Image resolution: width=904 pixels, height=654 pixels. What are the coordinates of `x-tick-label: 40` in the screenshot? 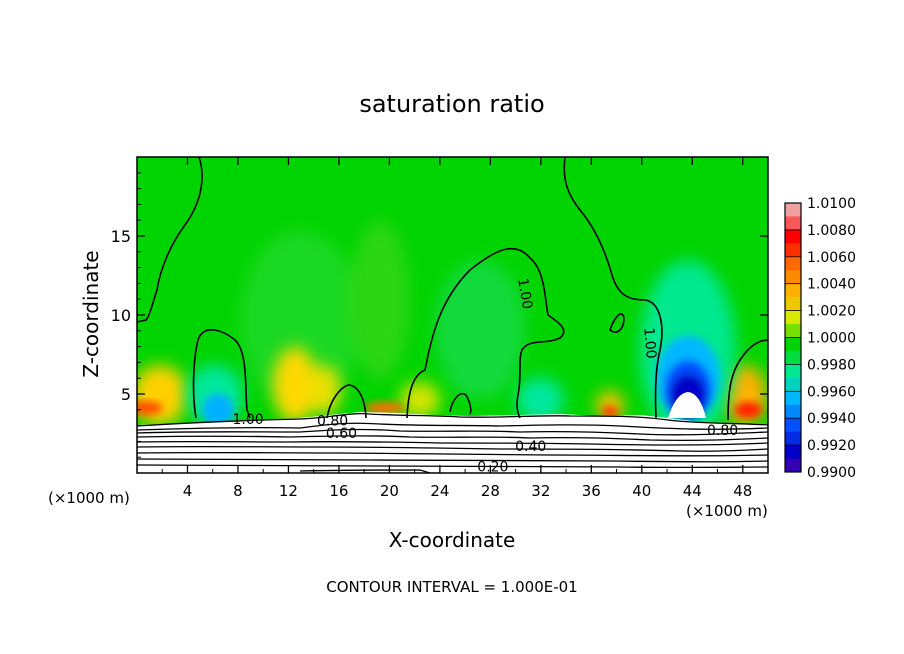 It's located at (641, 491).